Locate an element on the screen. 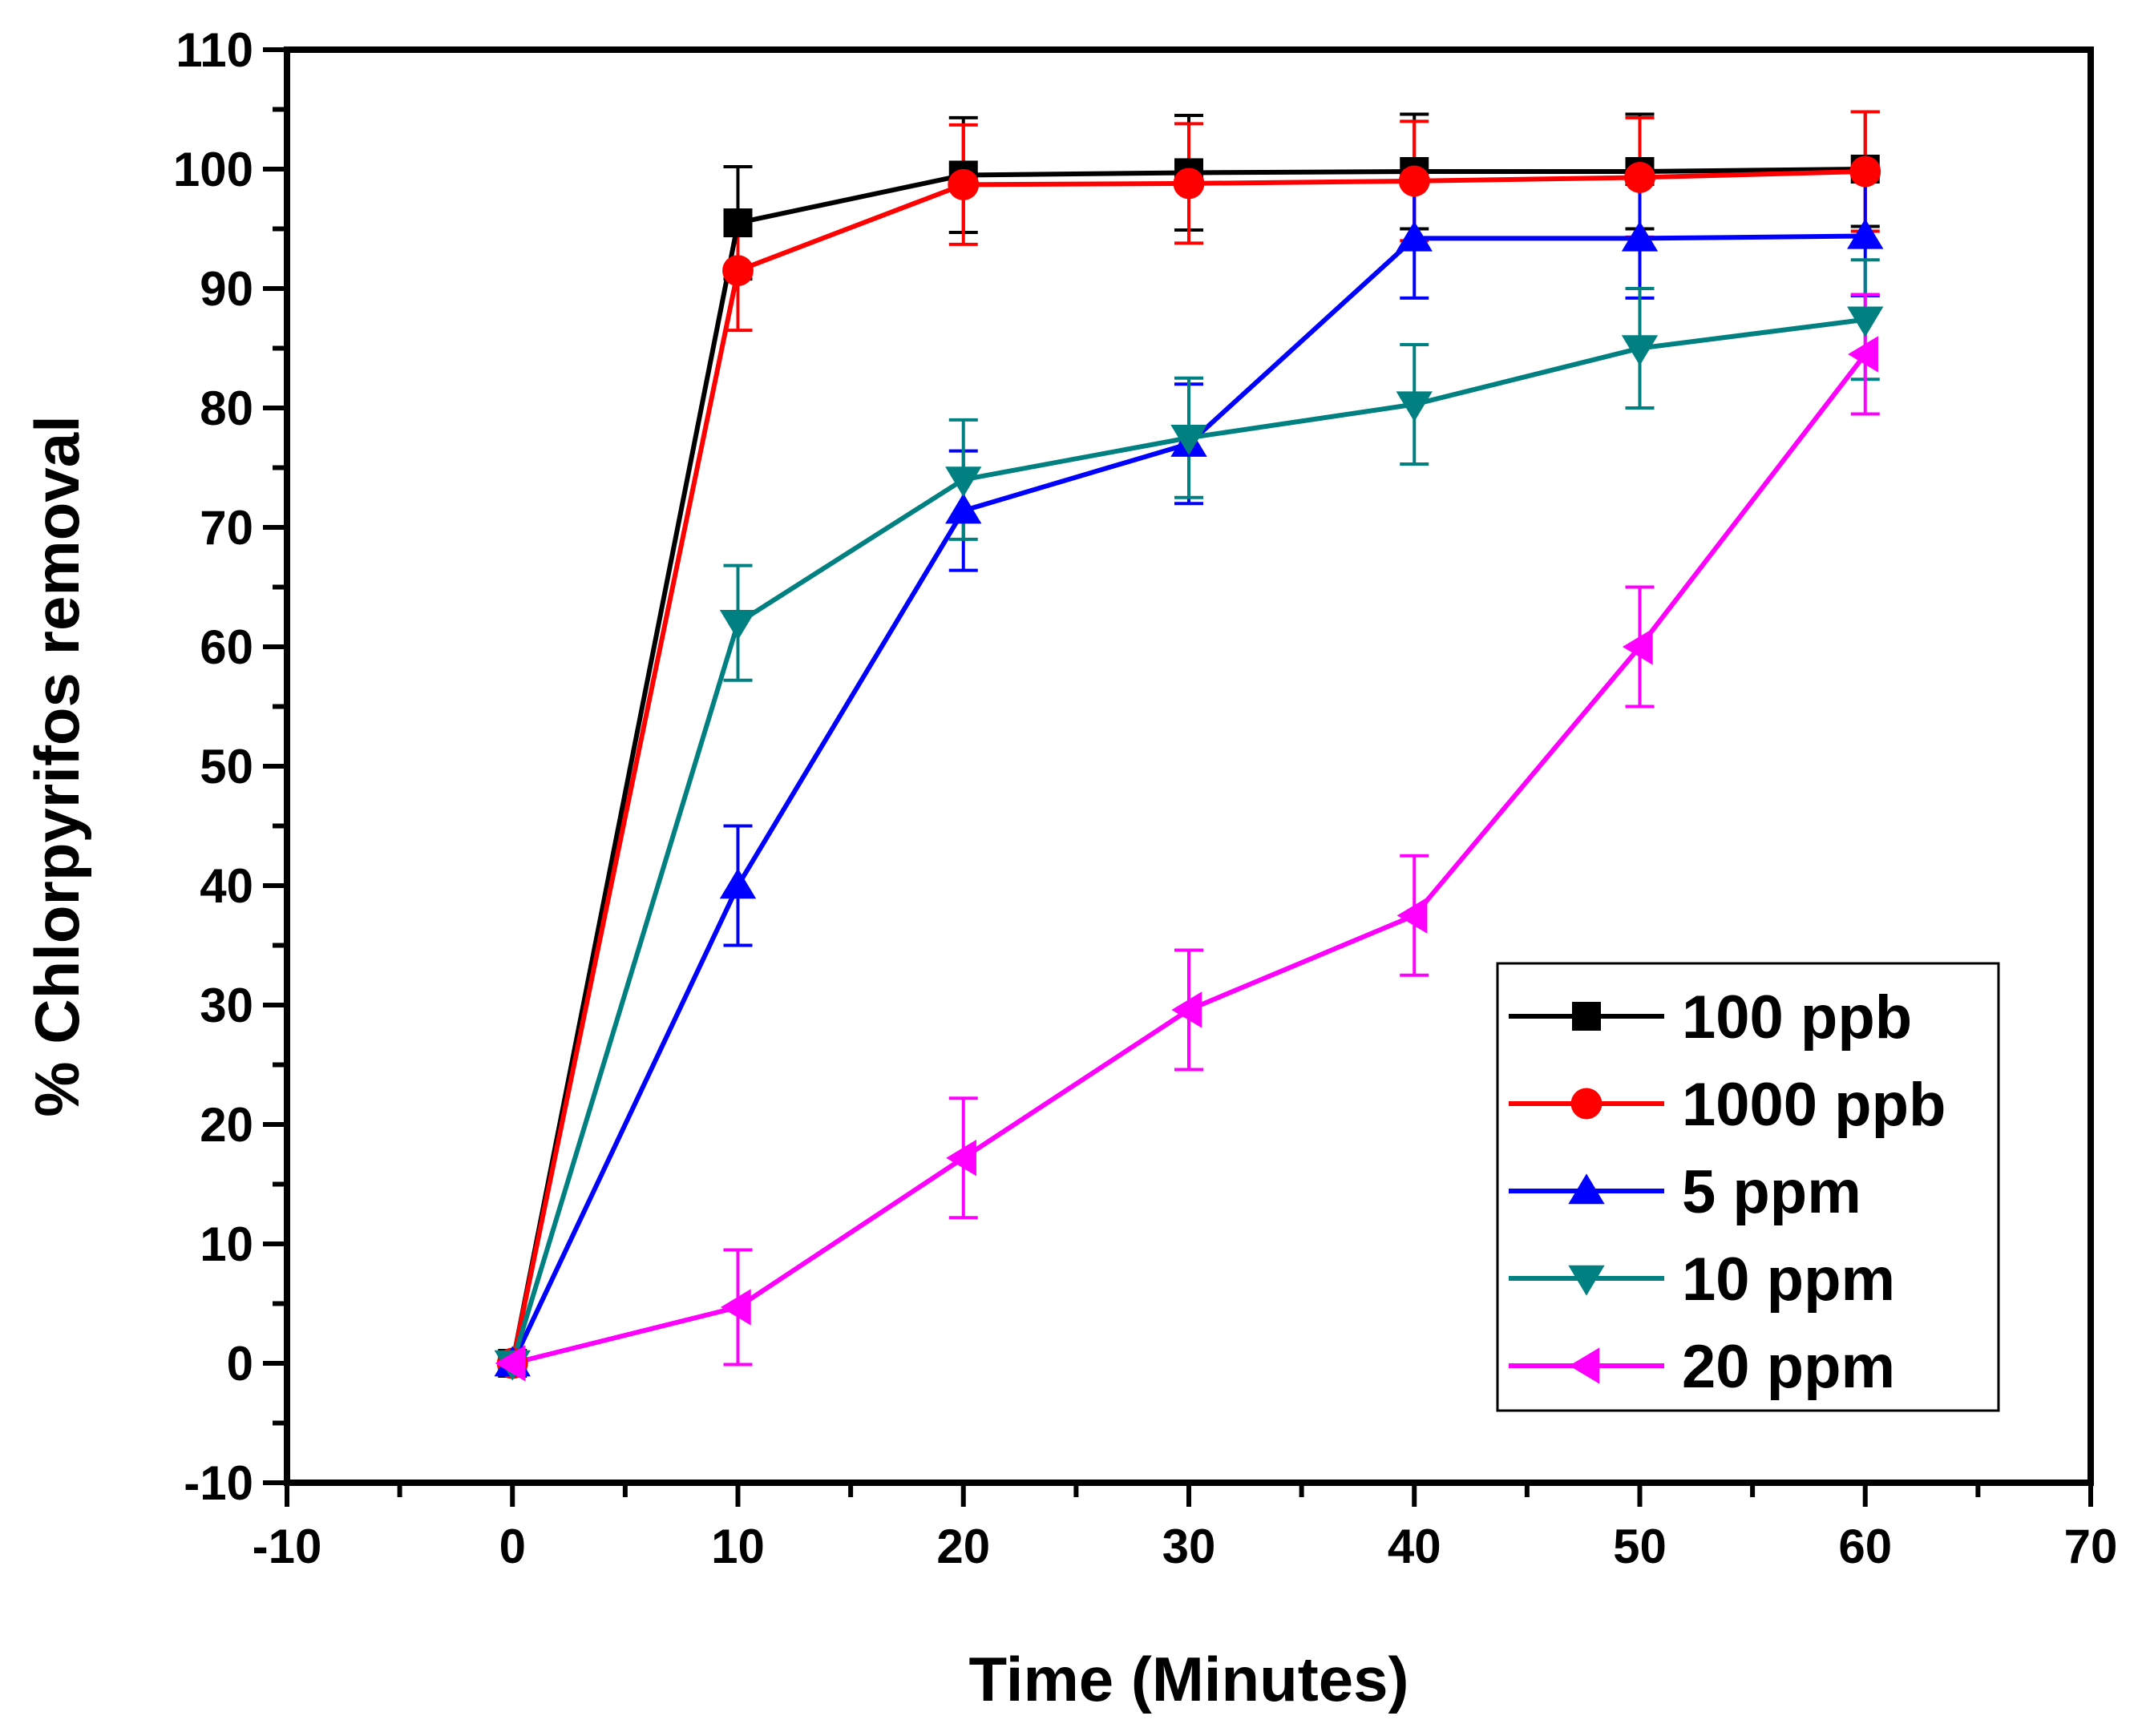 This screenshot has width=2138, height=1736. y-tick-label: 40 is located at coordinates (226, 886).